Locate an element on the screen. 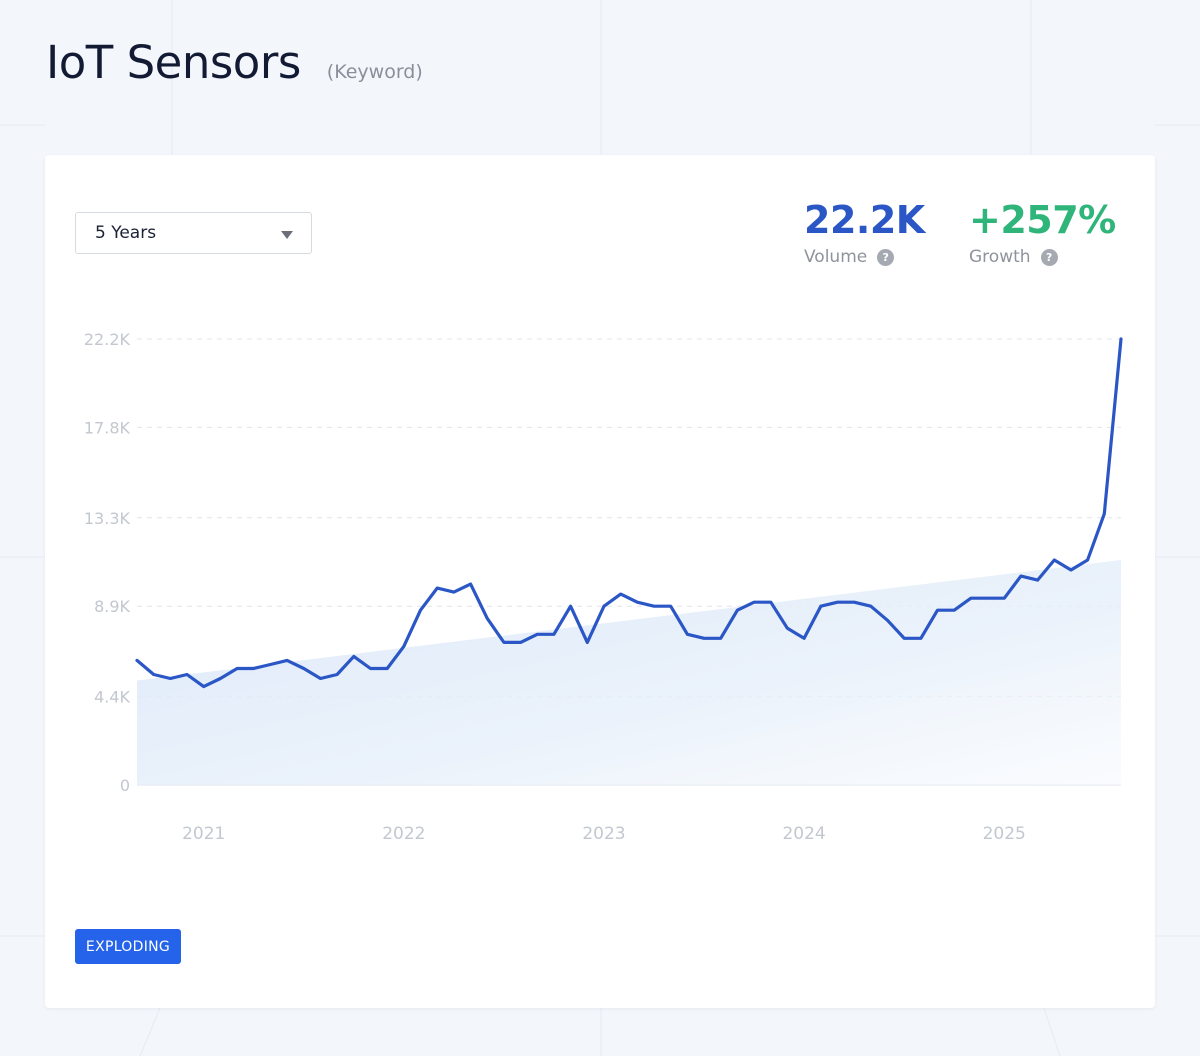  volume-label-row: Volume ? is located at coordinates (864, 257).